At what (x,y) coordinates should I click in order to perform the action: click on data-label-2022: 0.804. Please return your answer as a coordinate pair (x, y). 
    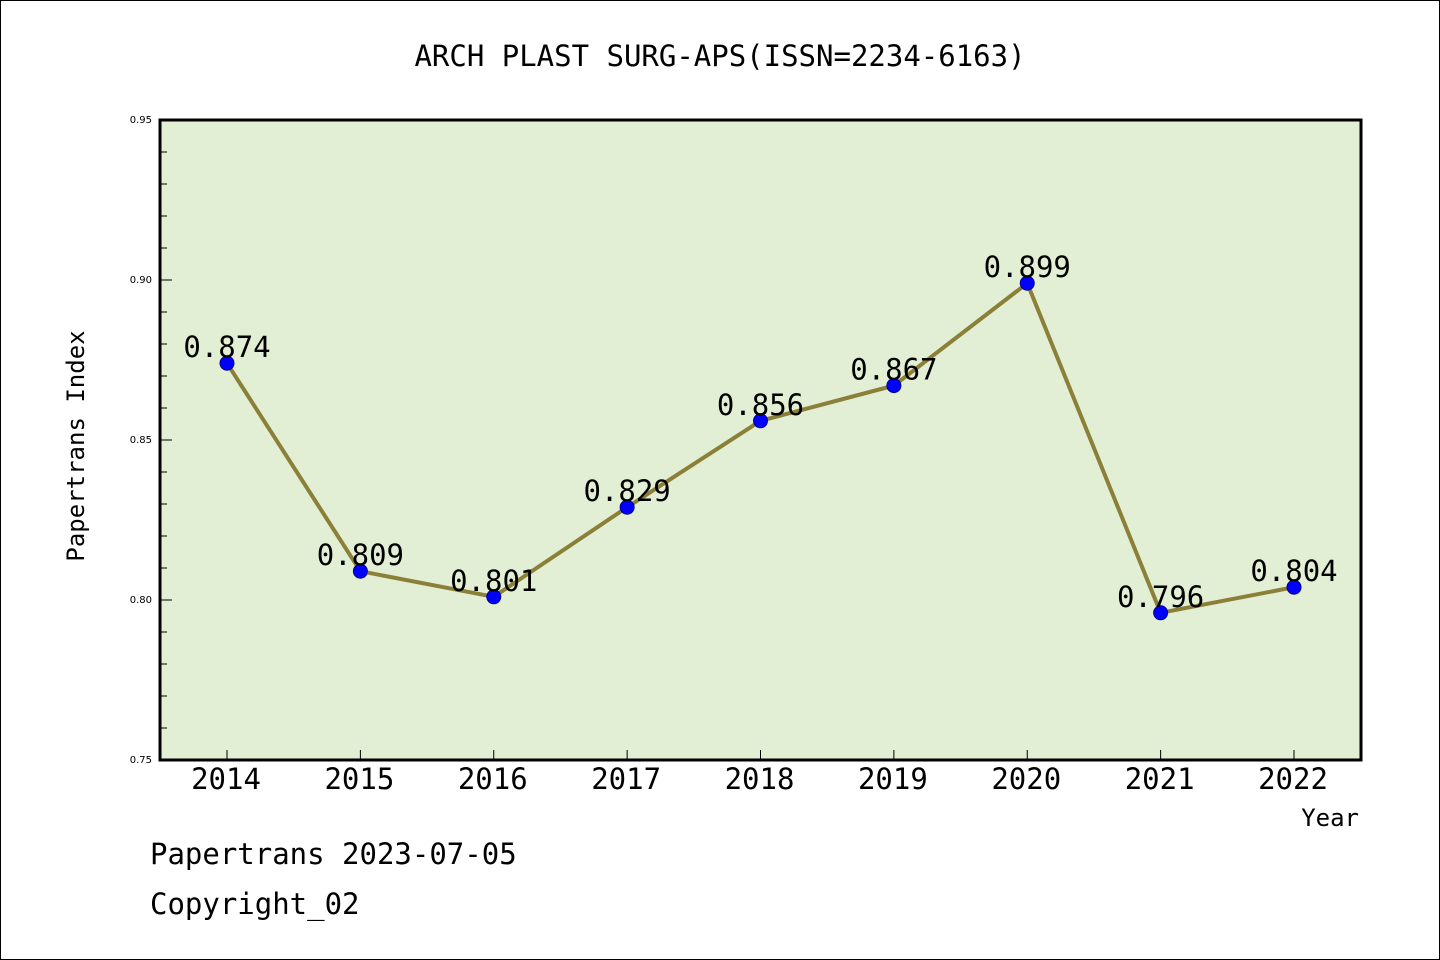
    Looking at the image, I should click on (1293, 571).